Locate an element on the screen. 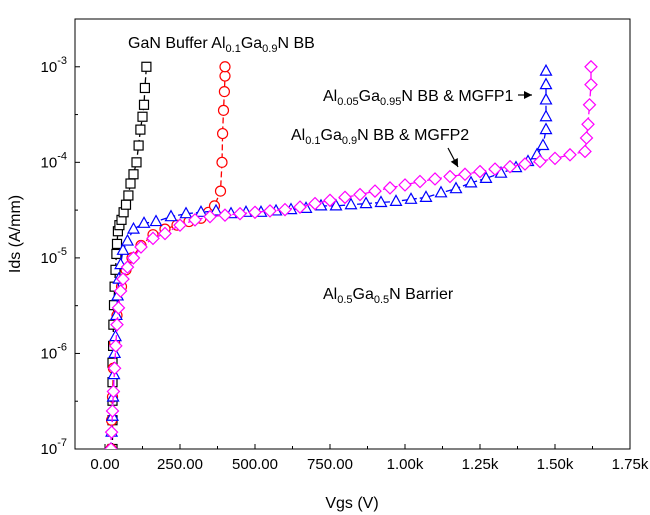  annotation-2: Al0.05Ga0.95N BB & MGFP1 is located at coordinates (418, 98).